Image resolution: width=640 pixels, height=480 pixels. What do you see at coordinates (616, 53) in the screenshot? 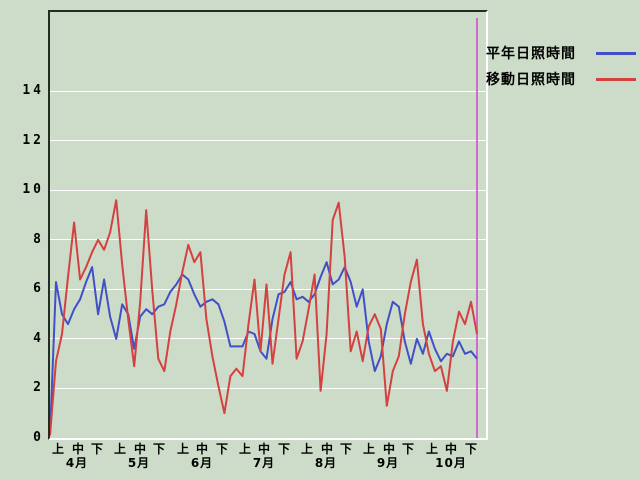
I see `legend-swatch-normal-line` at bounding box center [616, 53].